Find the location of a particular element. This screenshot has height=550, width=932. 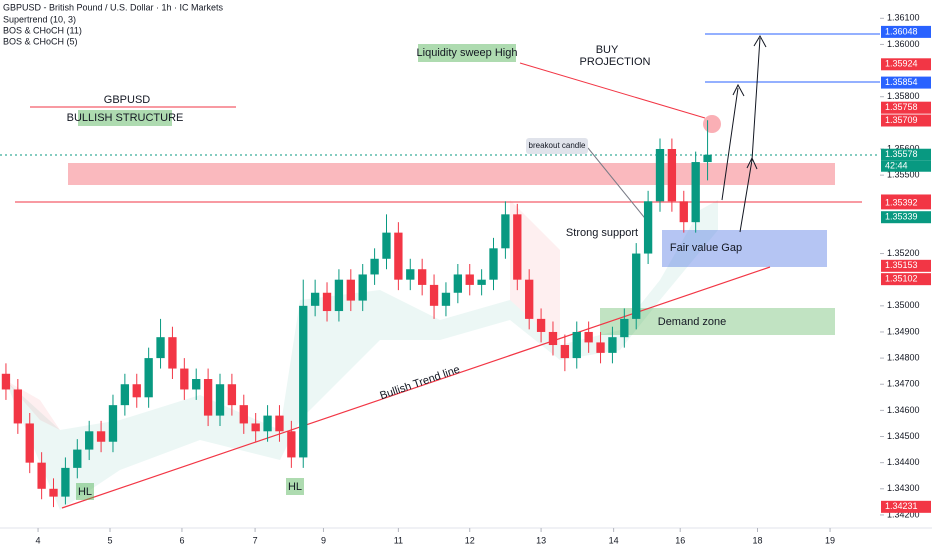

price-tag-label: 1.35392 is located at coordinates (901, 203).